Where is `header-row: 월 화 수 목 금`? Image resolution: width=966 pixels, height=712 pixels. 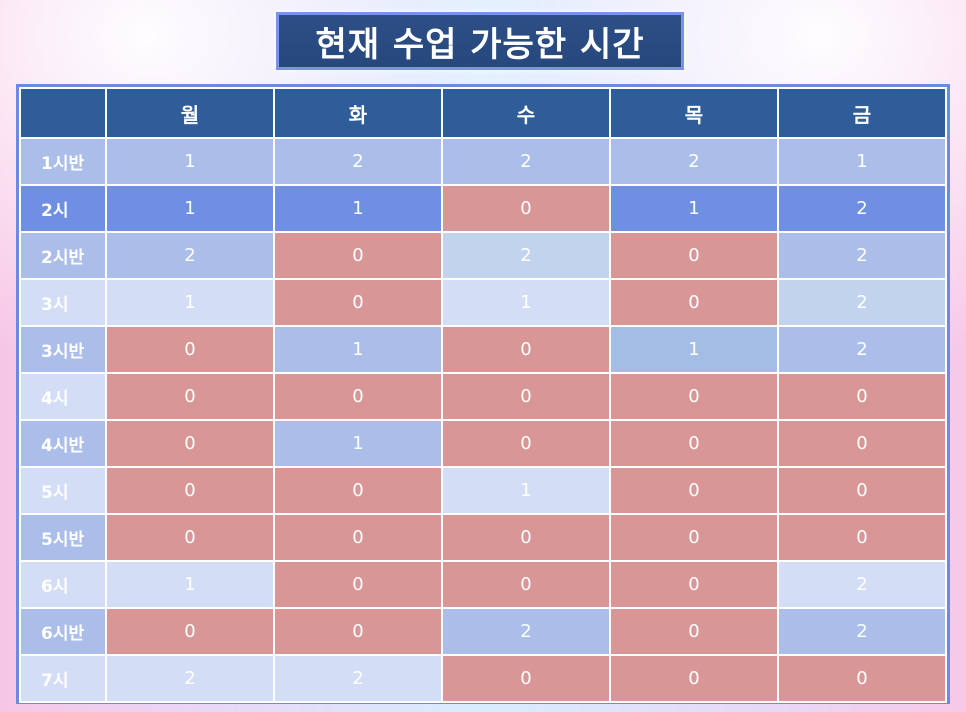 header-row: 월 화 수 목 금 is located at coordinates (483, 113).